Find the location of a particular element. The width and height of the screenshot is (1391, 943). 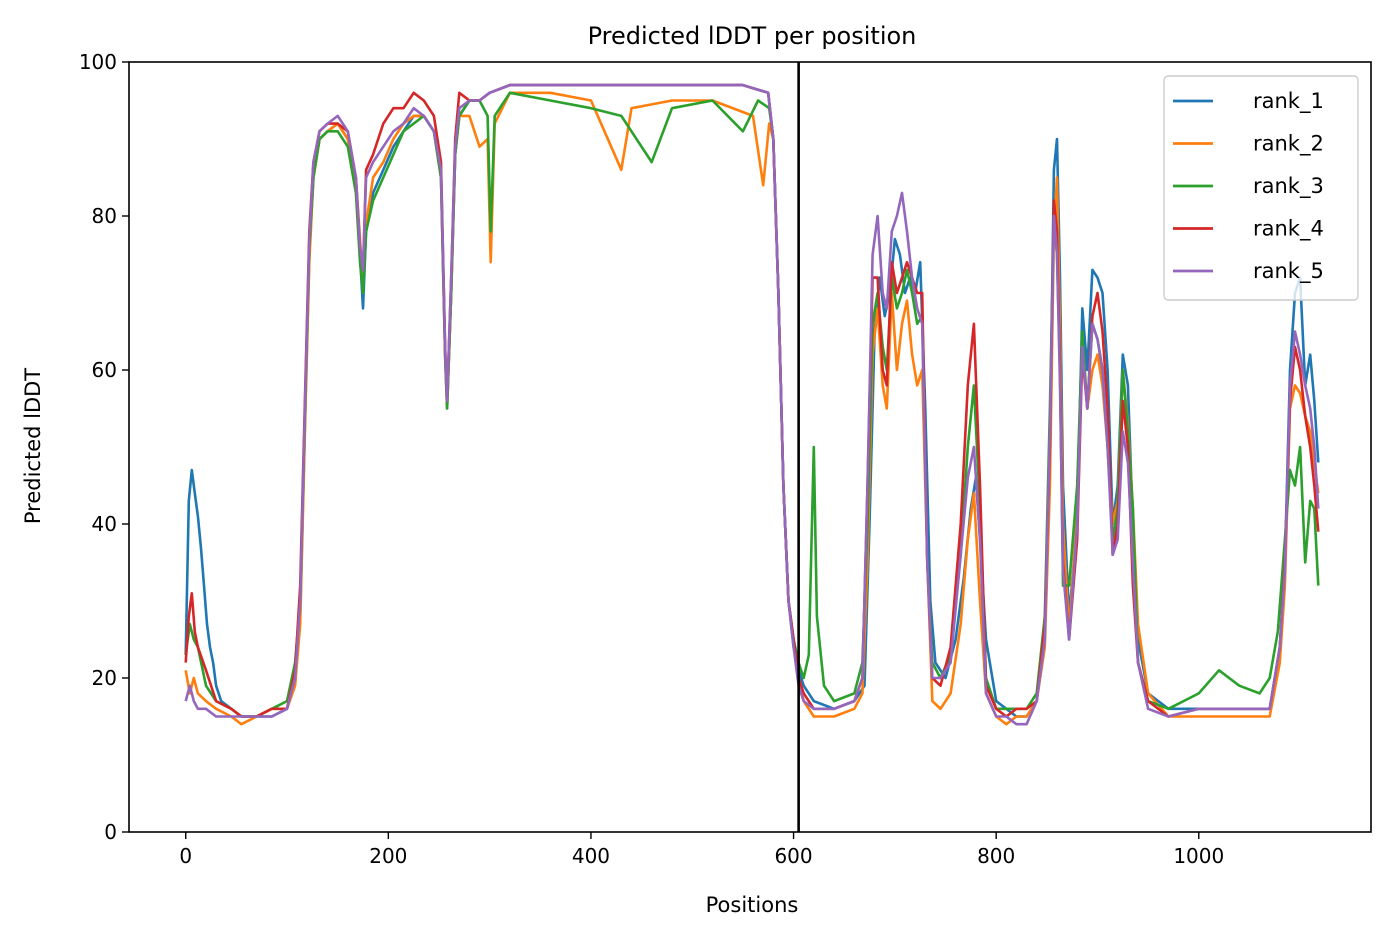

y-tick-label: 80 is located at coordinates (104, 216).